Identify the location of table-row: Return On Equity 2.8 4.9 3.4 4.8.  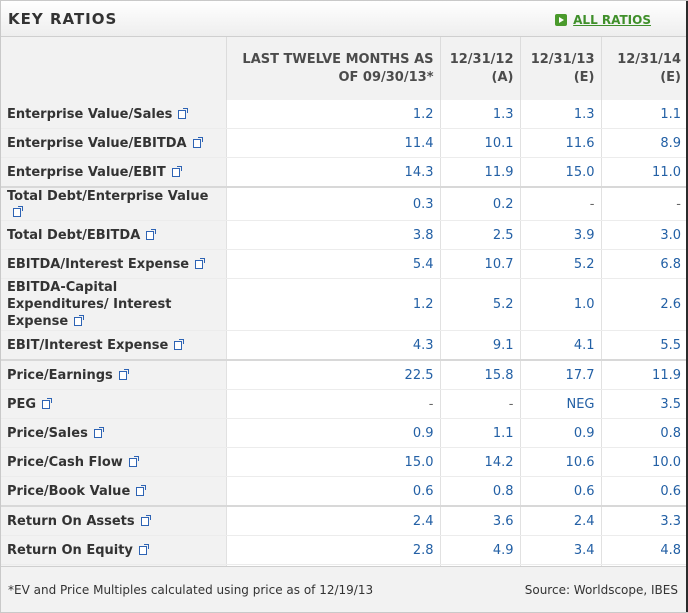
(344, 550).